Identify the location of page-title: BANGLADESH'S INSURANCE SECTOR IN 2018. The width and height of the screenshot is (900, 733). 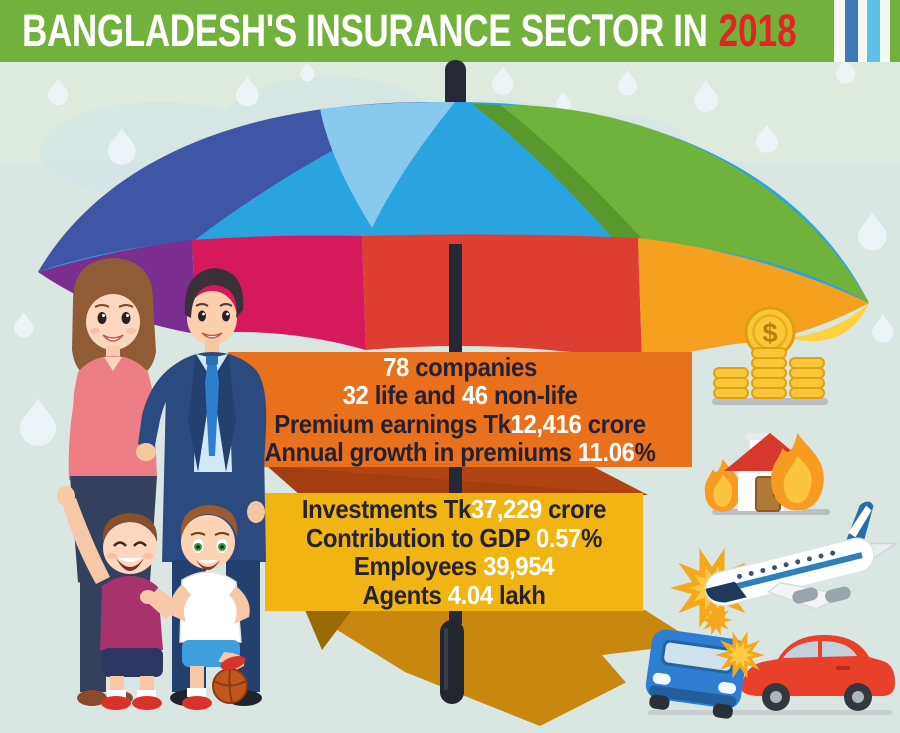
(409, 31).